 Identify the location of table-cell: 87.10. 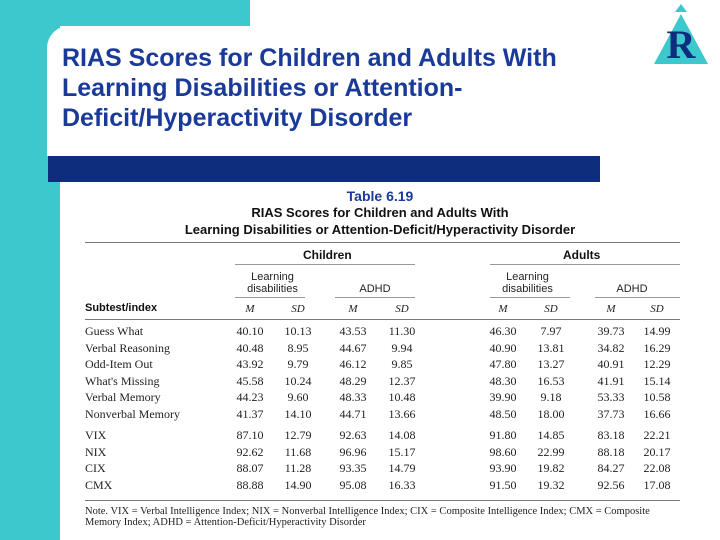
(250, 435).